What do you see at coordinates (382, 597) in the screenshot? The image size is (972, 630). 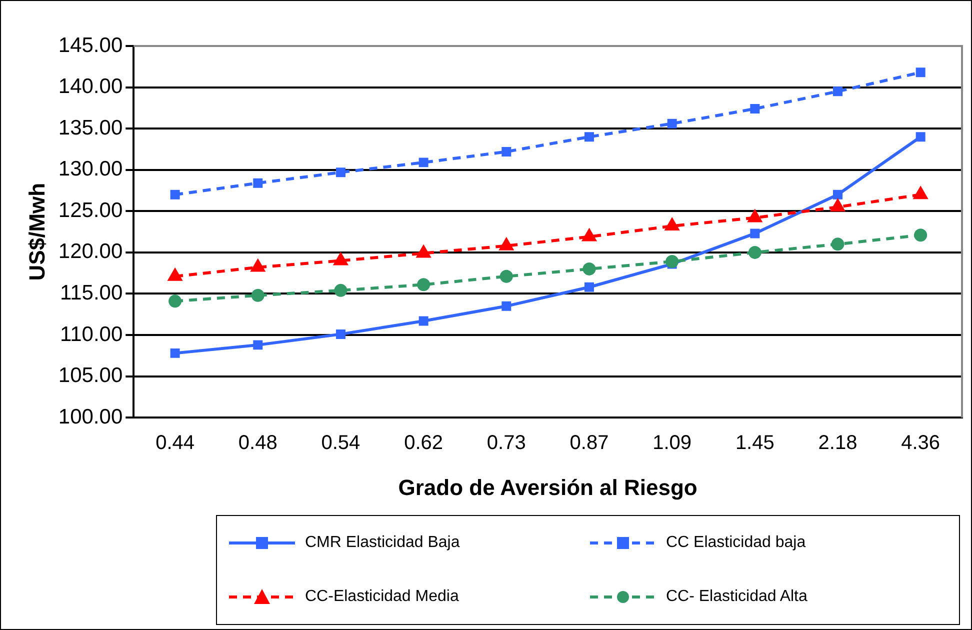 I see `legend-label: CC-Elasticidad Media` at bounding box center [382, 597].